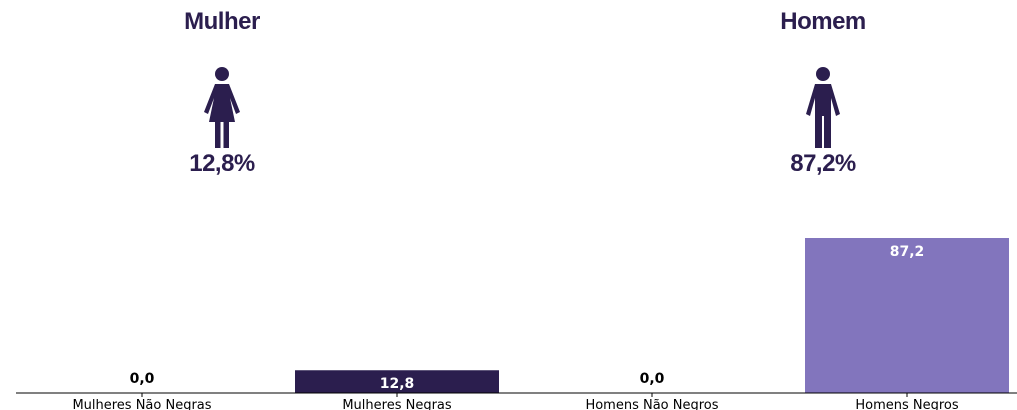  I want to click on data-label: 12,8, so click(397, 384).